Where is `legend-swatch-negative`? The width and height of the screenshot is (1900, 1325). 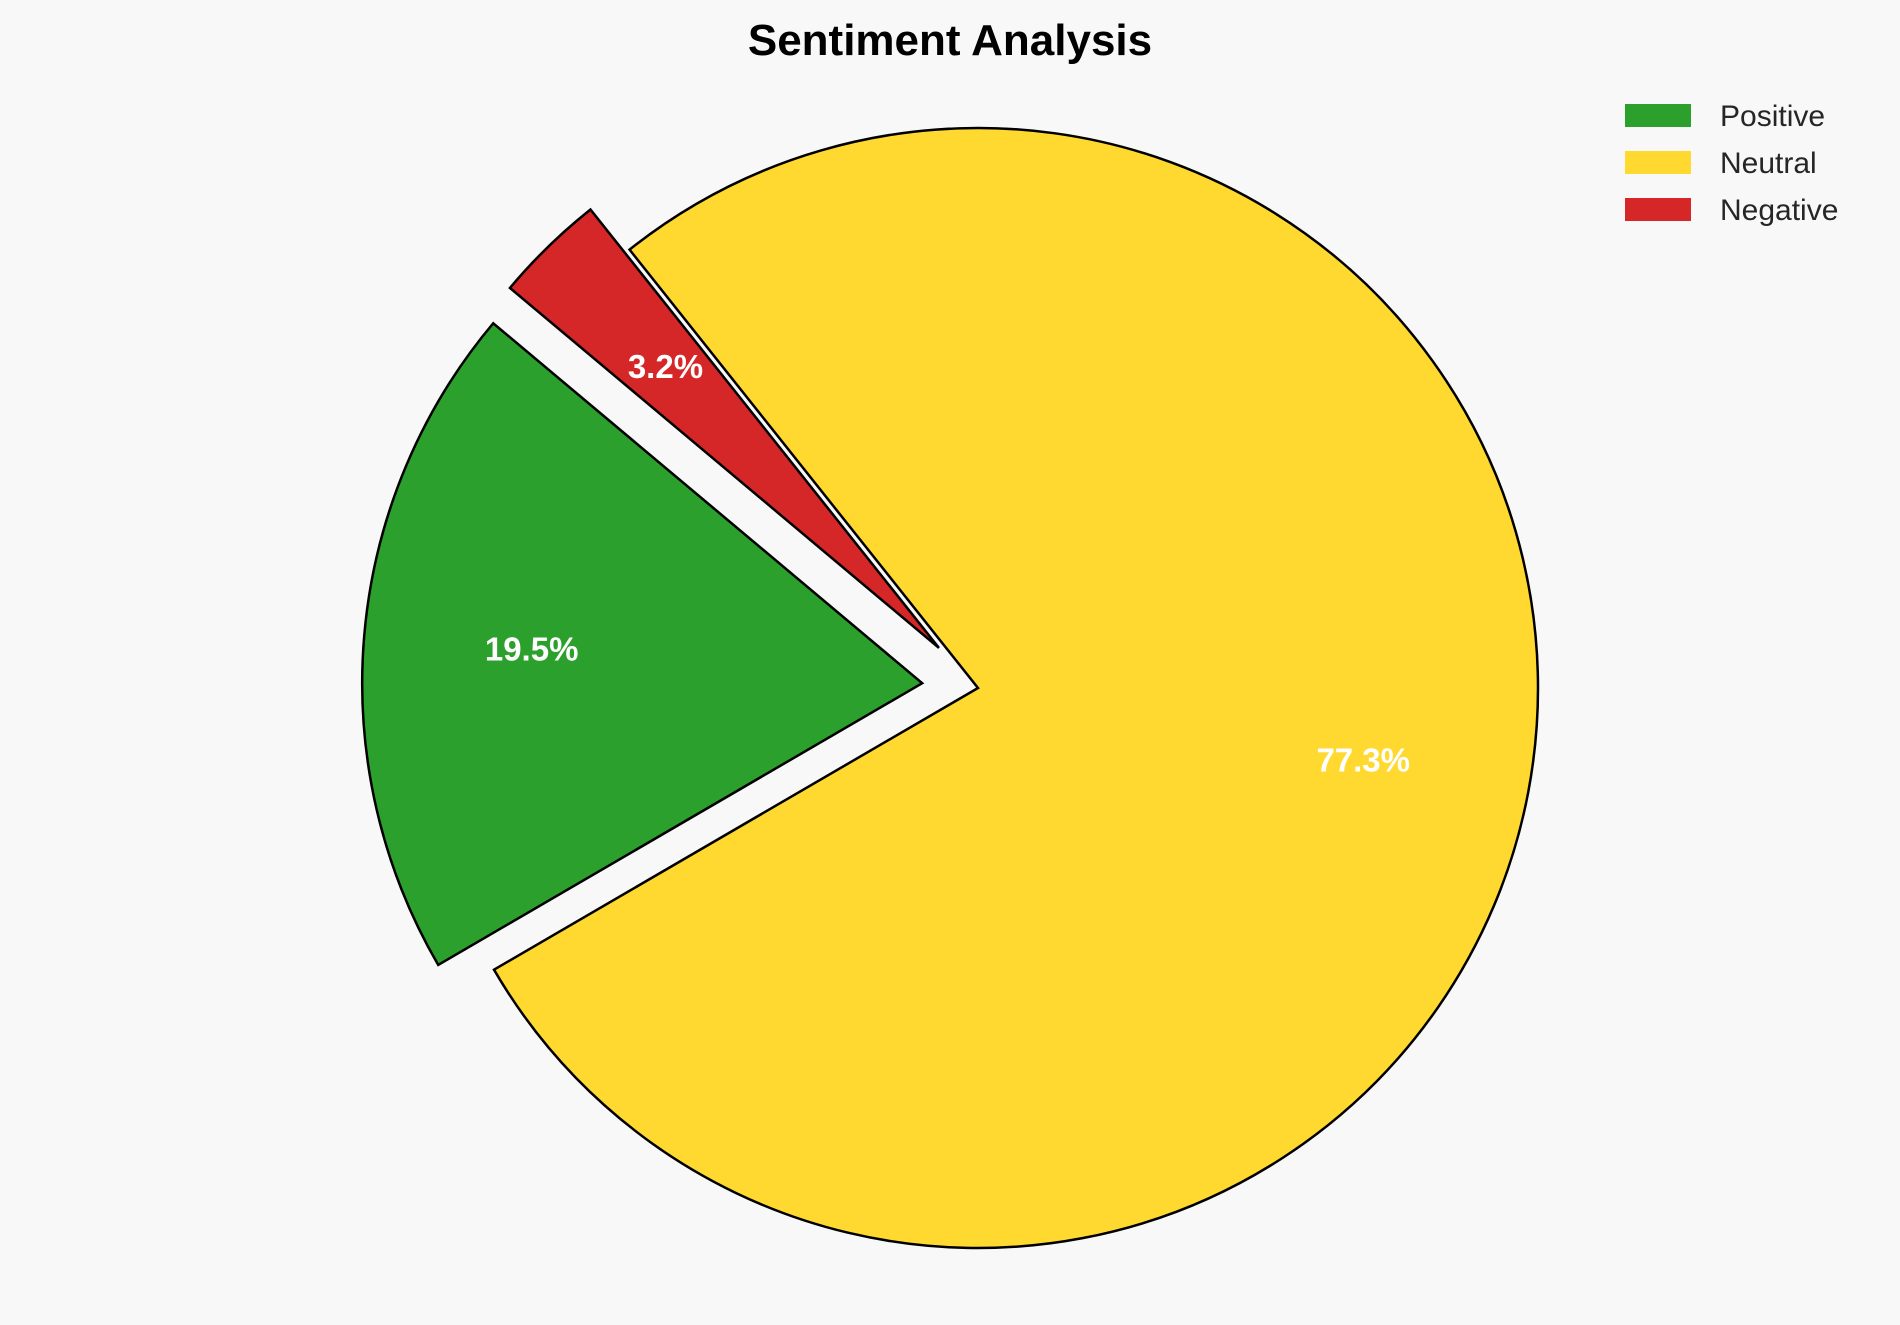
legend-swatch-negative is located at coordinates (1658, 209).